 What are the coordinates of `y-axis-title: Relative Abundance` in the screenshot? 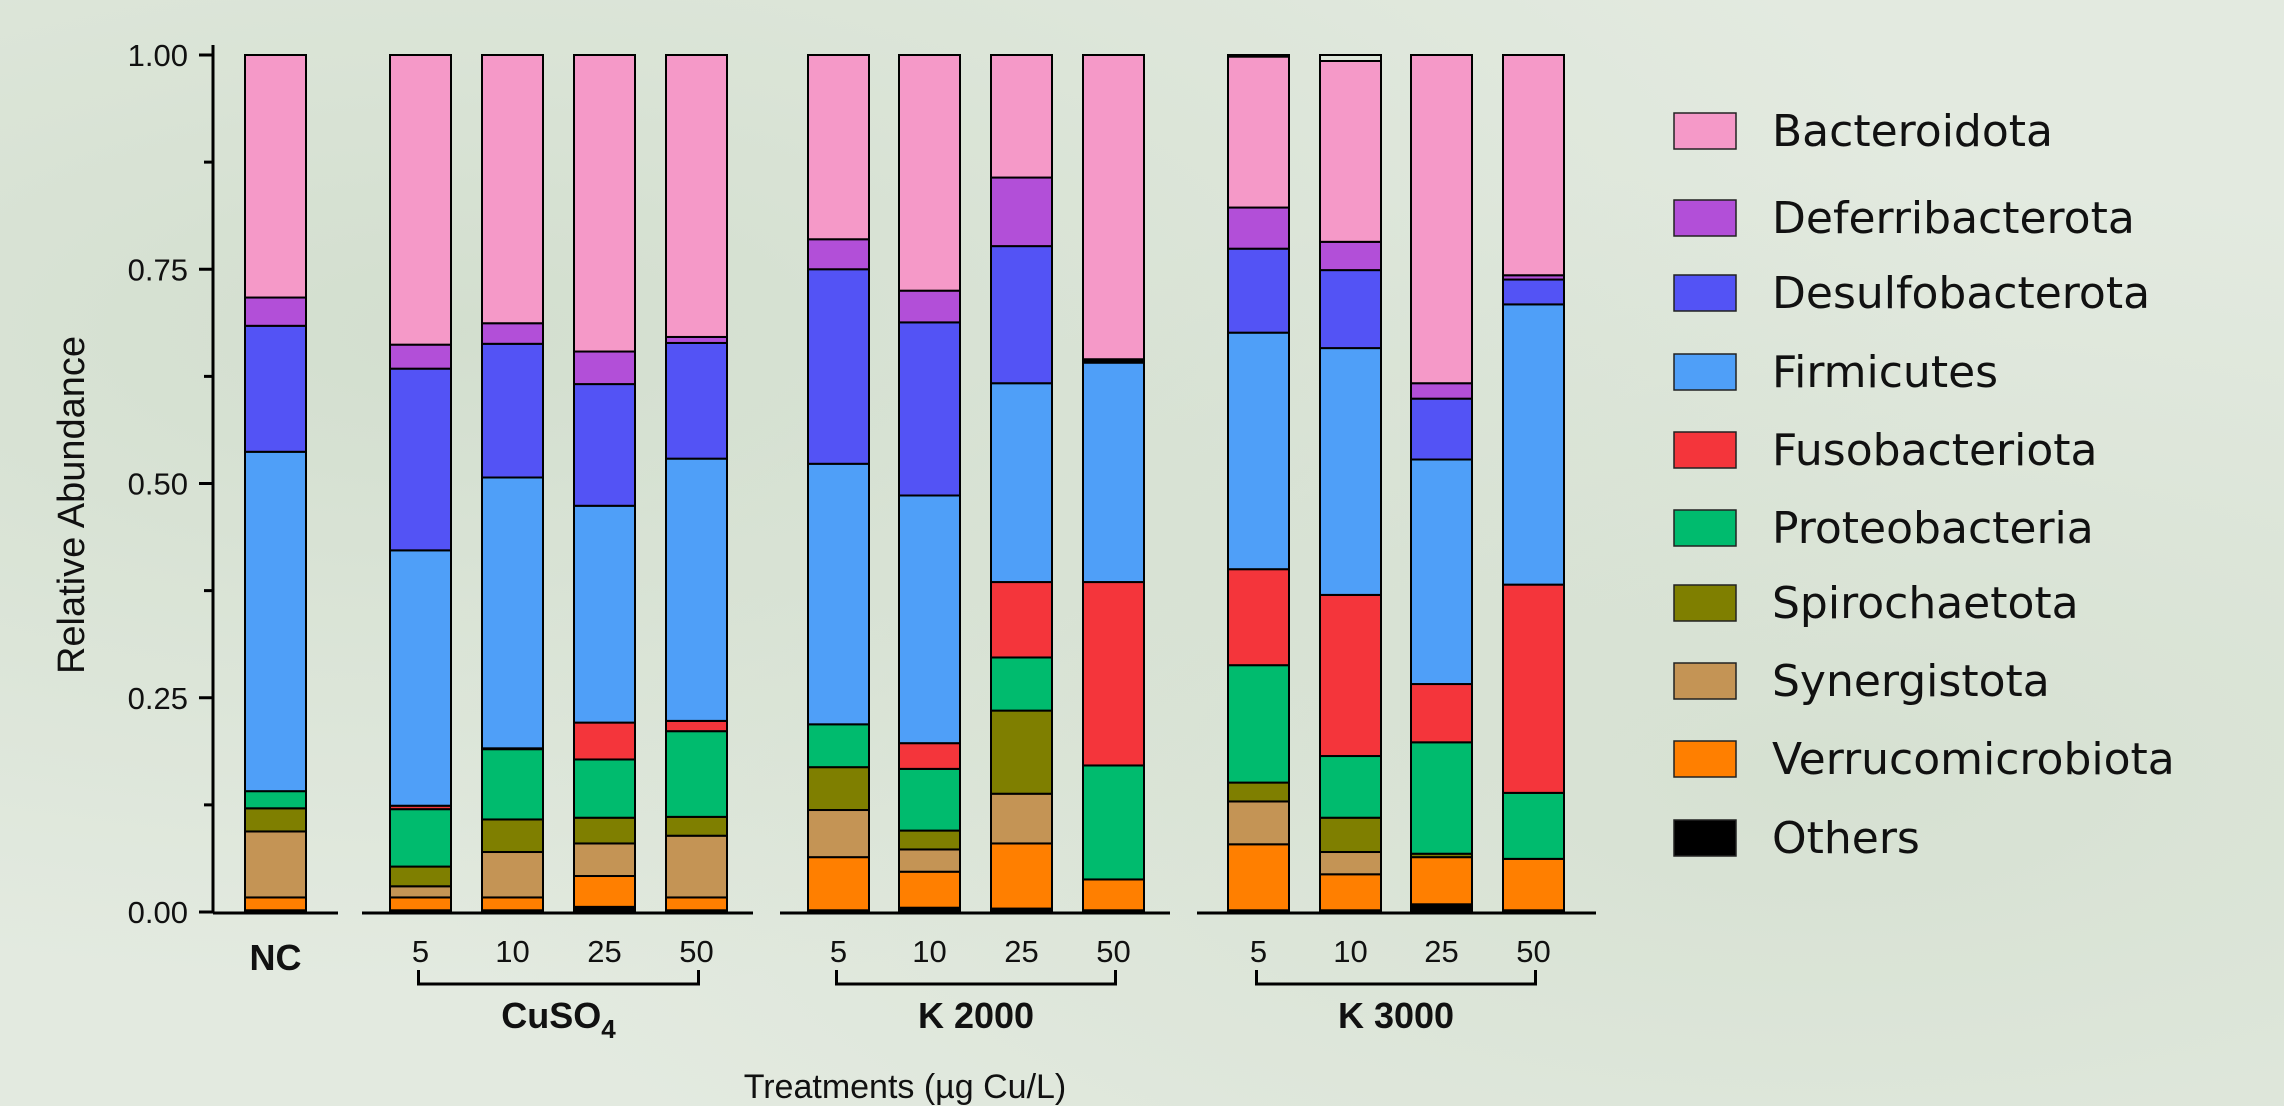 It's located at (72, 505).